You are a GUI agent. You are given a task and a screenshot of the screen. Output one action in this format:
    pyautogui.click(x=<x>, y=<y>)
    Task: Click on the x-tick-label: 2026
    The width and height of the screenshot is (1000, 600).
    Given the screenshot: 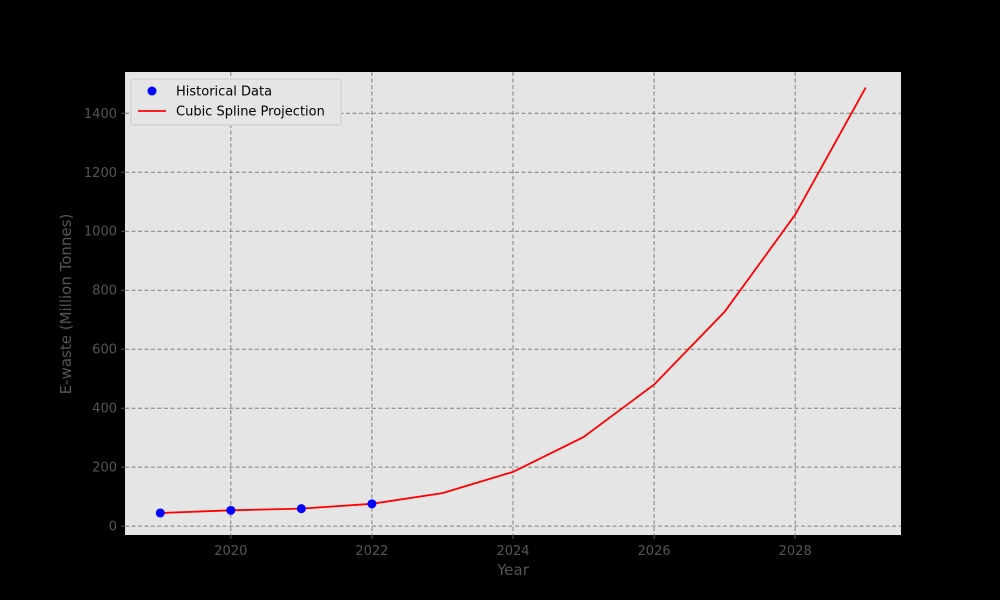 What is the action you would take?
    pyautogui.click(x=654, y=551)
    